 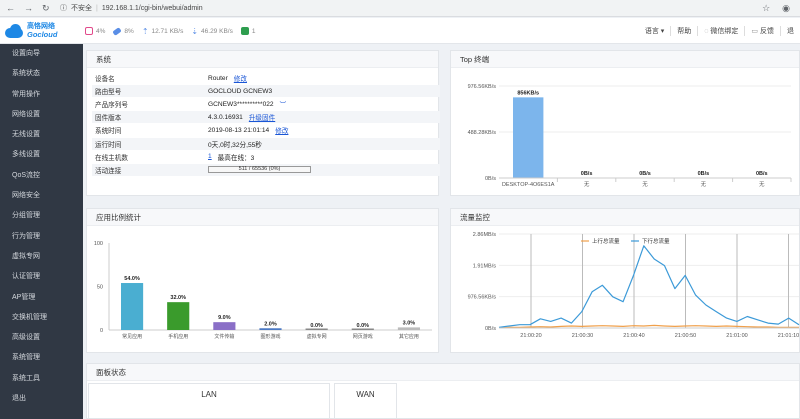 I want to click on sidebar-item: QoS流控, so click(x=26, y=175).